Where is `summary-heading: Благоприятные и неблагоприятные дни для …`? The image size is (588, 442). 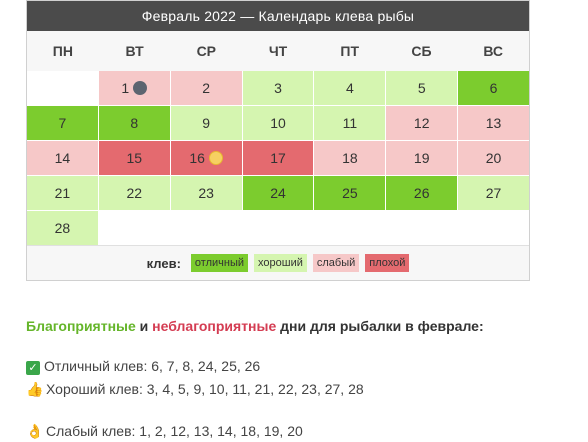
summary-heading: Благоприятные и неблагоприятные дни для … is located at coordinates (306, 326).